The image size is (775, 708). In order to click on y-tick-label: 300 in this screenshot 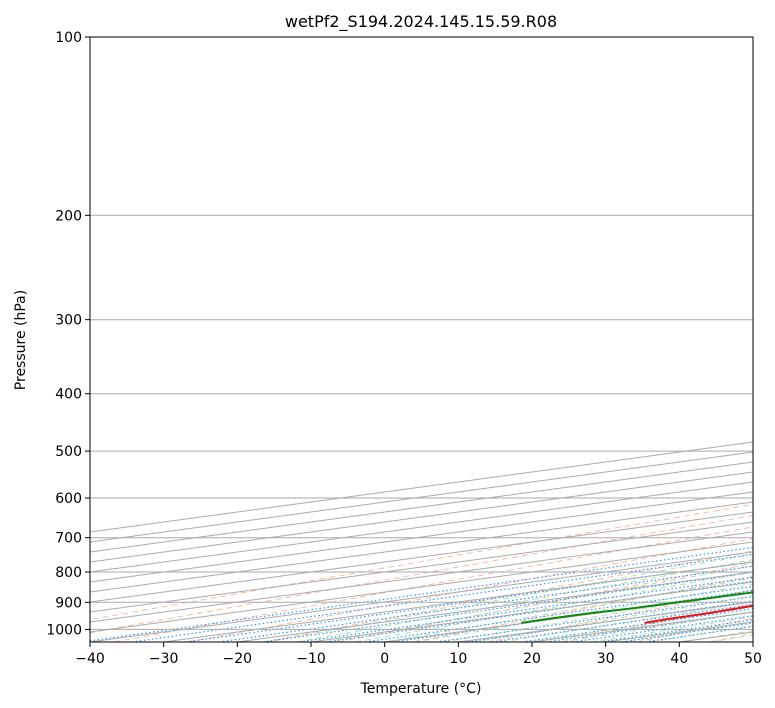, I will do `click(68, 321)`.